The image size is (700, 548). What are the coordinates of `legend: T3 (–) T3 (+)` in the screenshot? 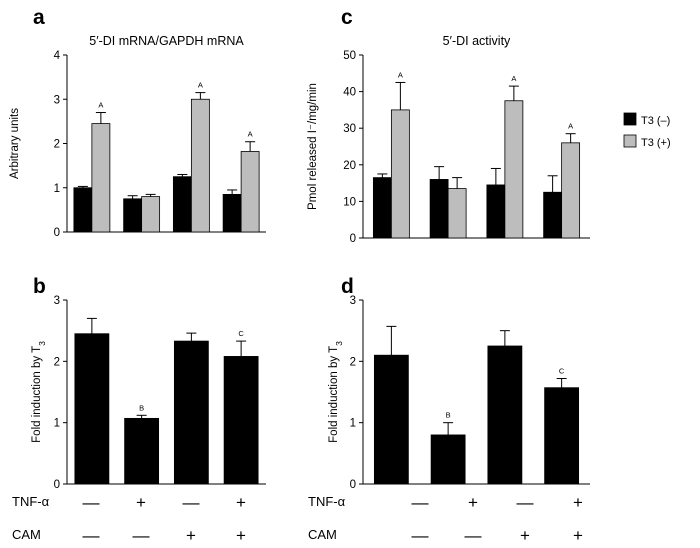 It's located at (647, 130).